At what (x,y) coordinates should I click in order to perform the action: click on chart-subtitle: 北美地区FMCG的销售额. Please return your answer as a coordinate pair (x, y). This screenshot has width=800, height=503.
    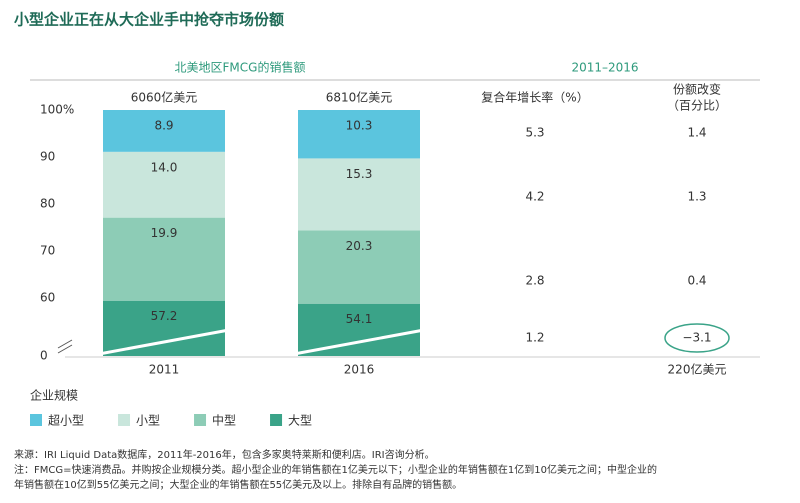
    Looking at the image, I should click on (240, 67).